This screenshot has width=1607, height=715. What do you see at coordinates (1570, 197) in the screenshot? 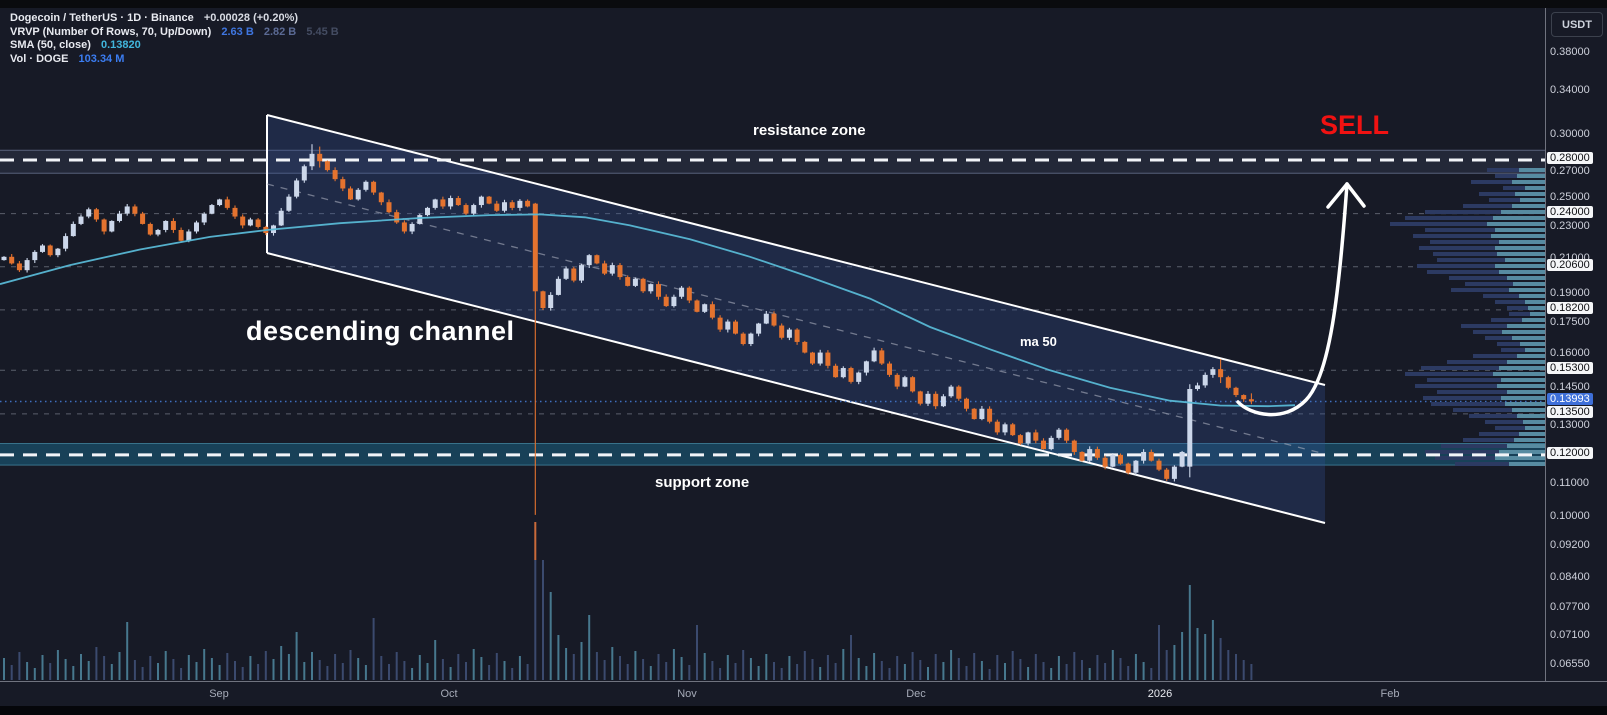
I see `price-axis-label: 0.25000` at bounding box center [1570, 197].